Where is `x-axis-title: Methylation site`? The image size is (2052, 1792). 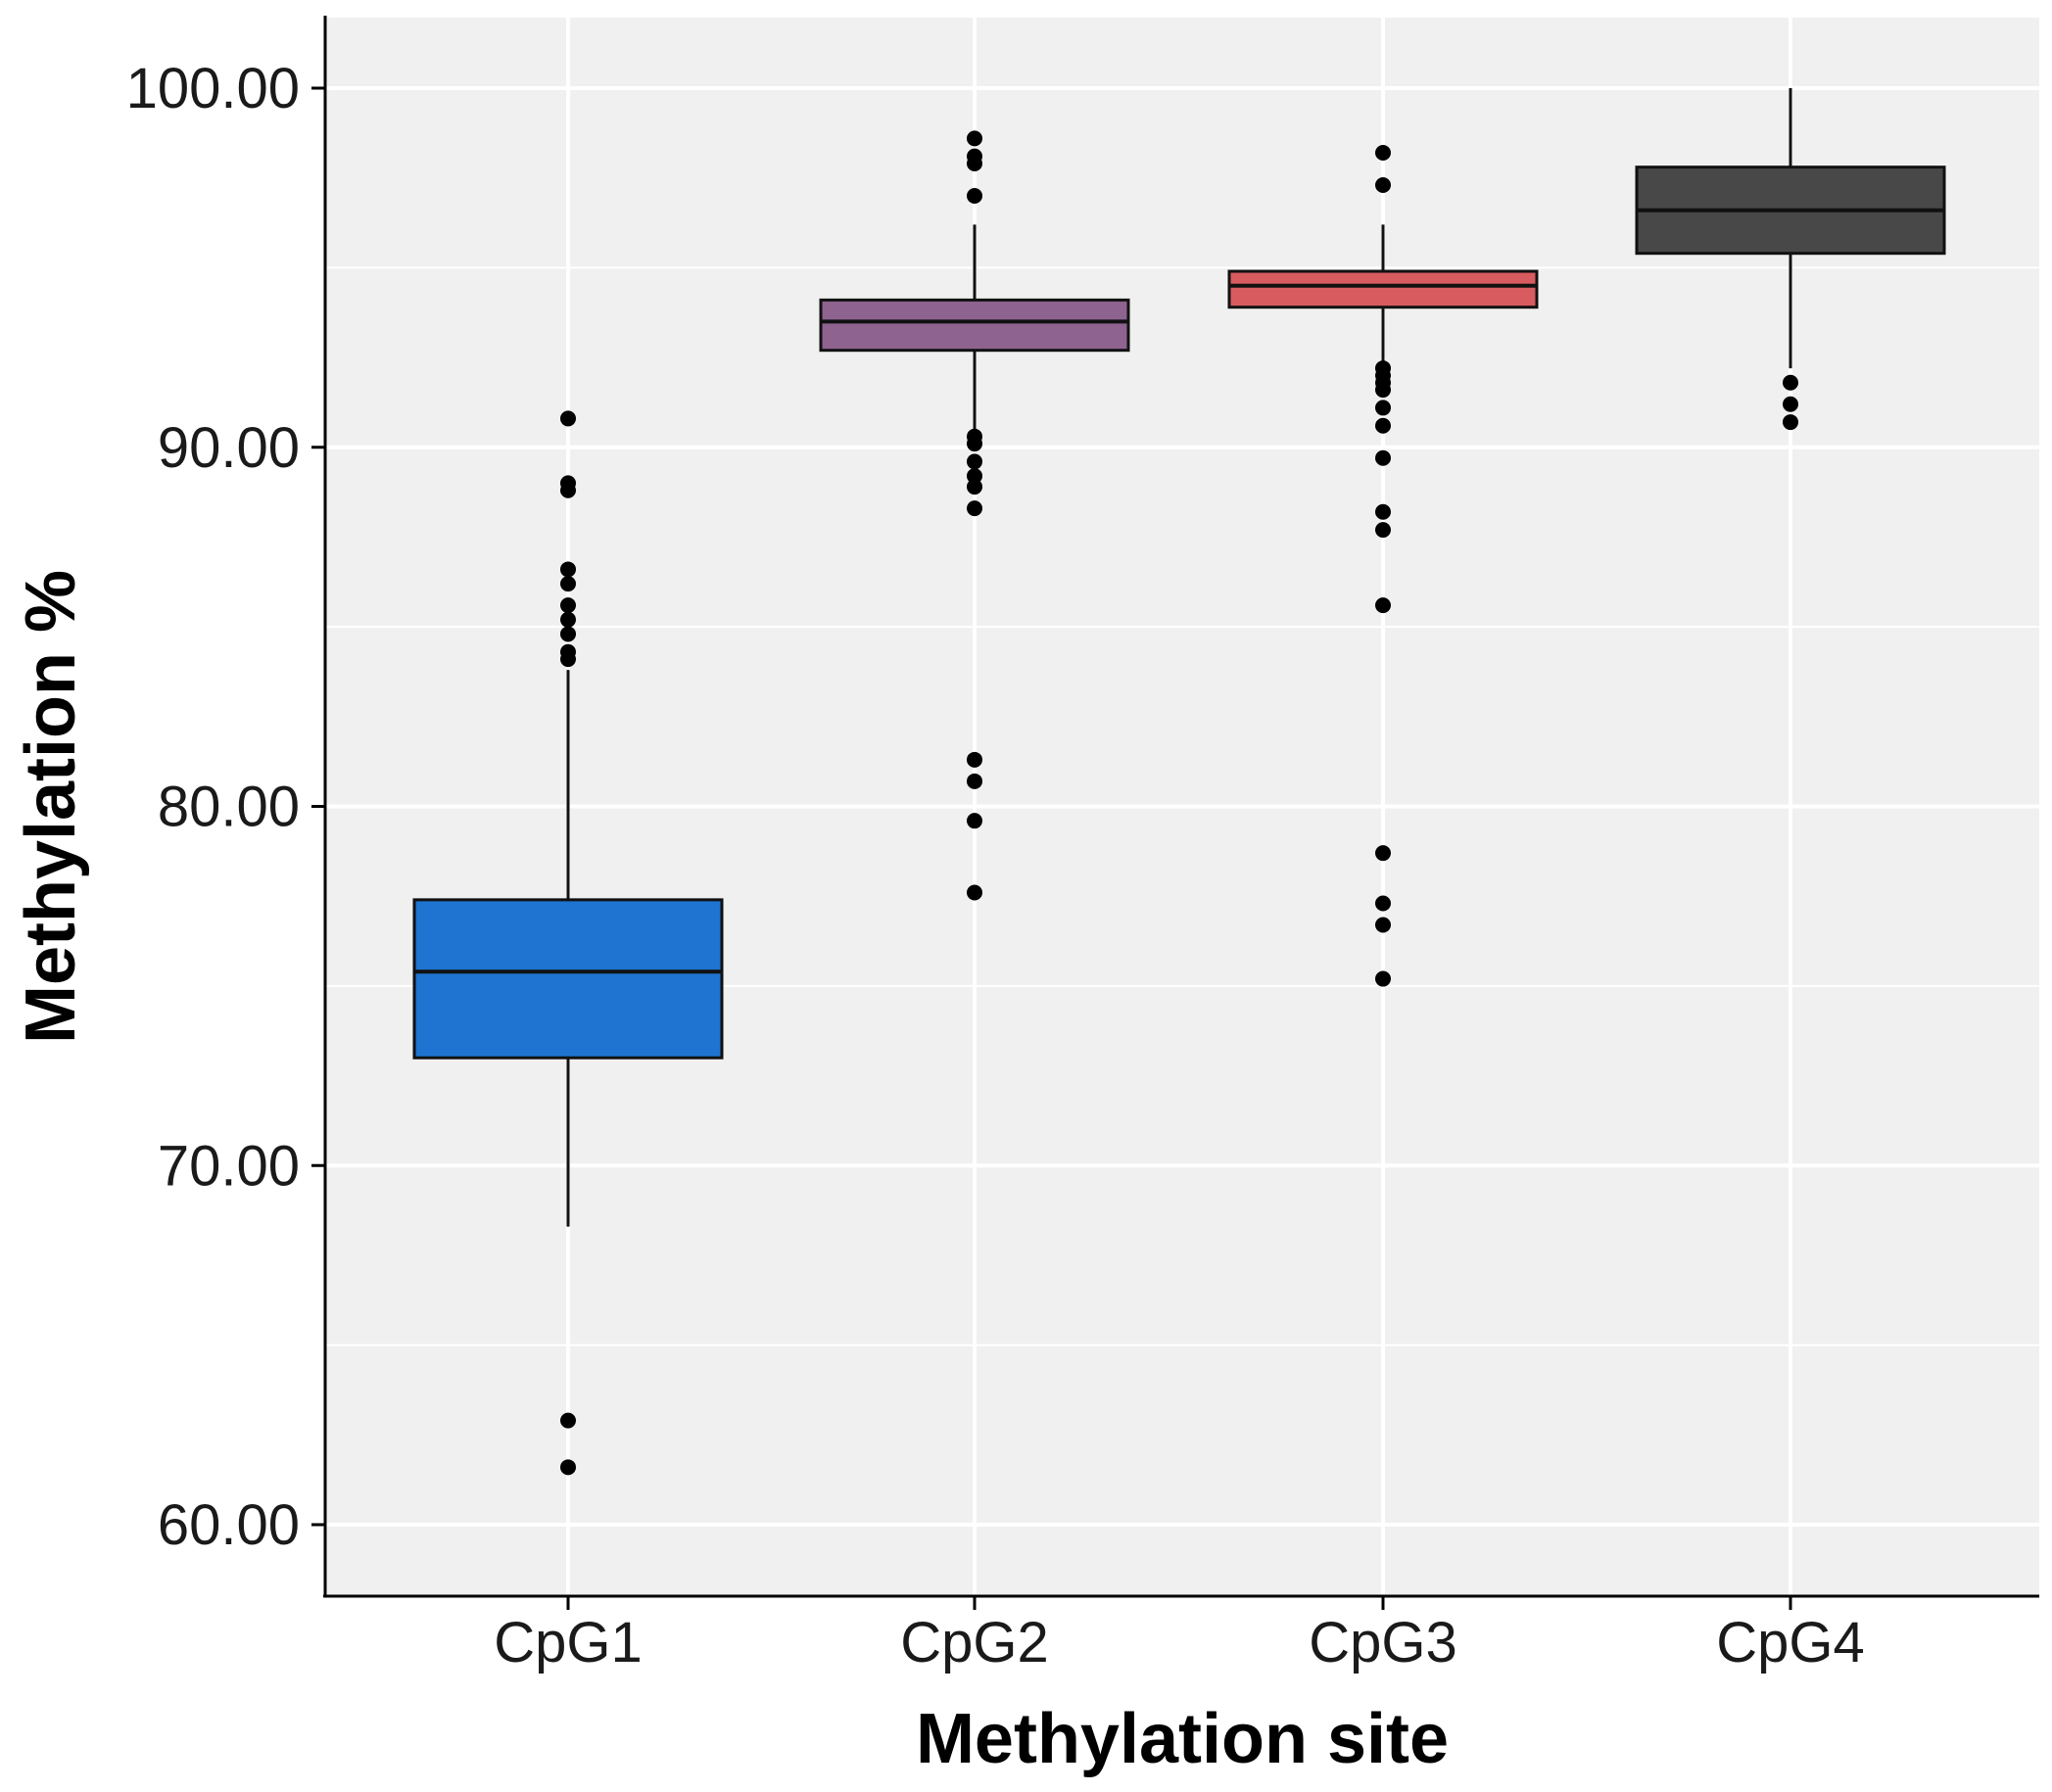 x-axis-title: Methylation site is located at coordinates (1182, 1739).